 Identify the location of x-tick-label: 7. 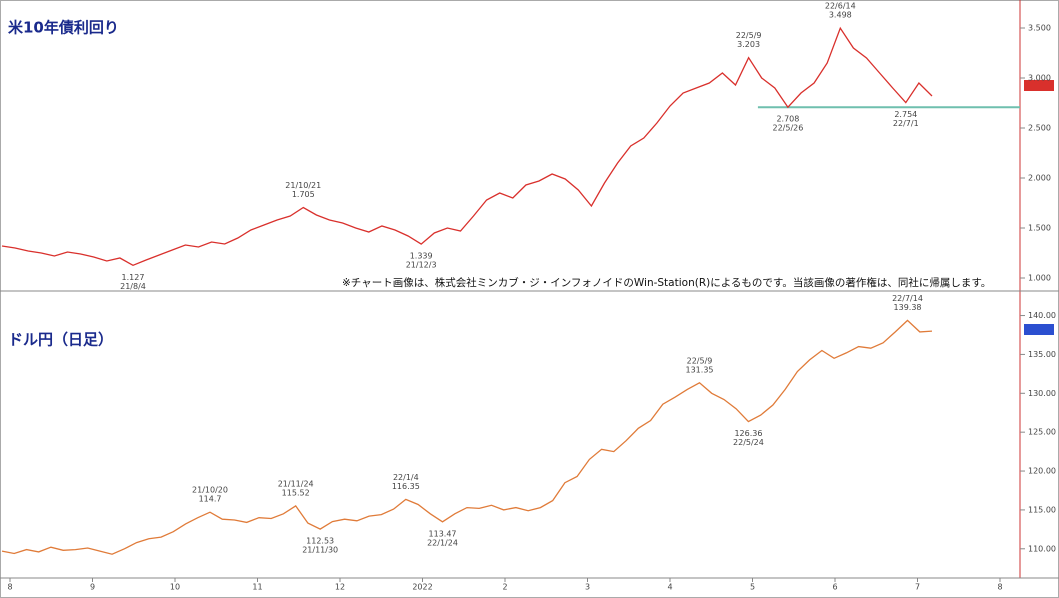
(917, 587).